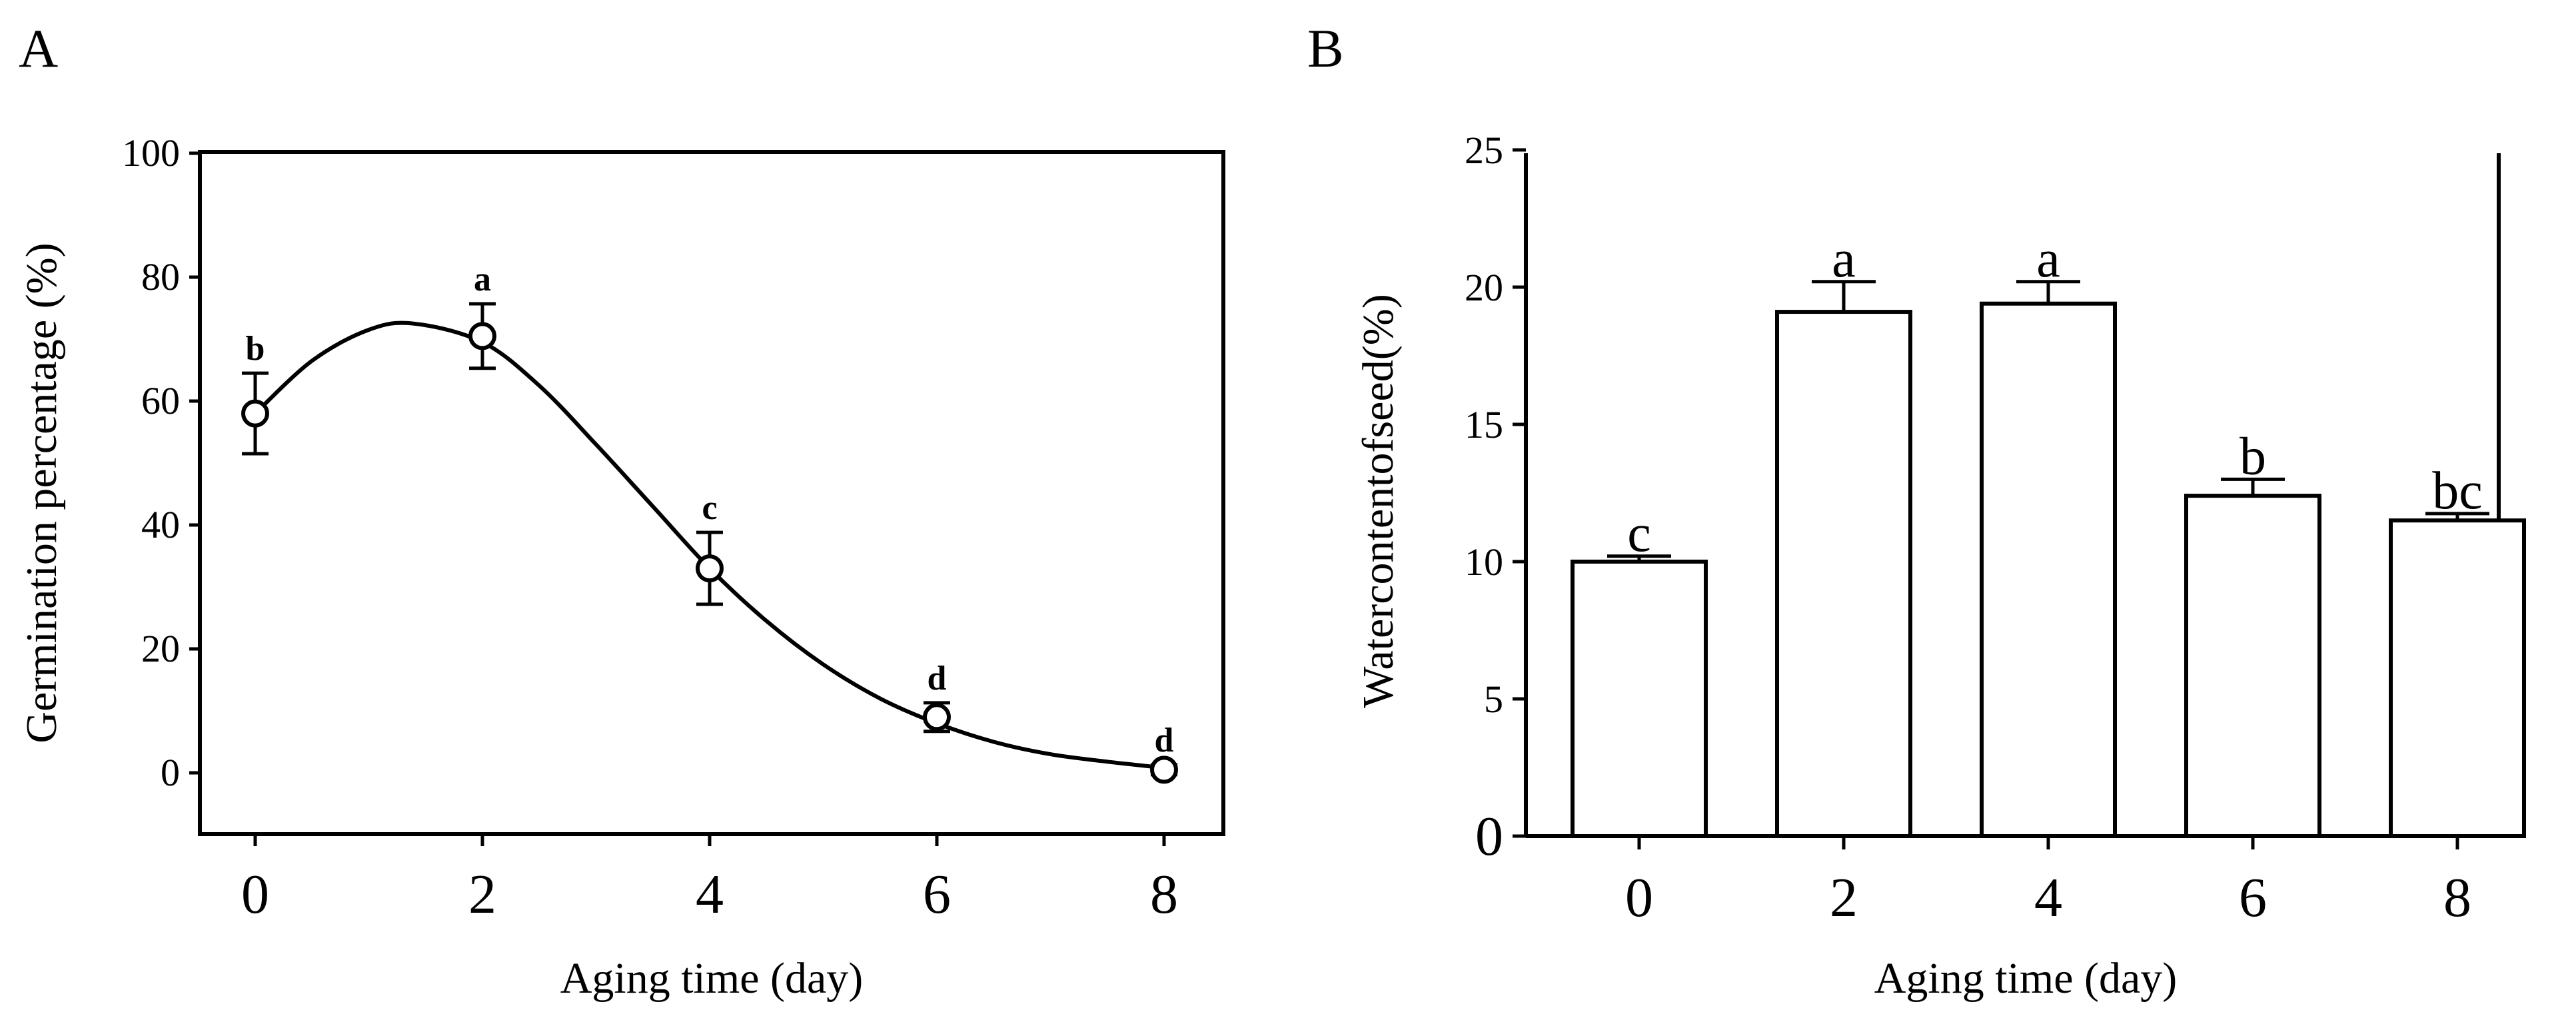  I want to click on panel-a-x-axis-title: Aging time (day), so click(712, 978).